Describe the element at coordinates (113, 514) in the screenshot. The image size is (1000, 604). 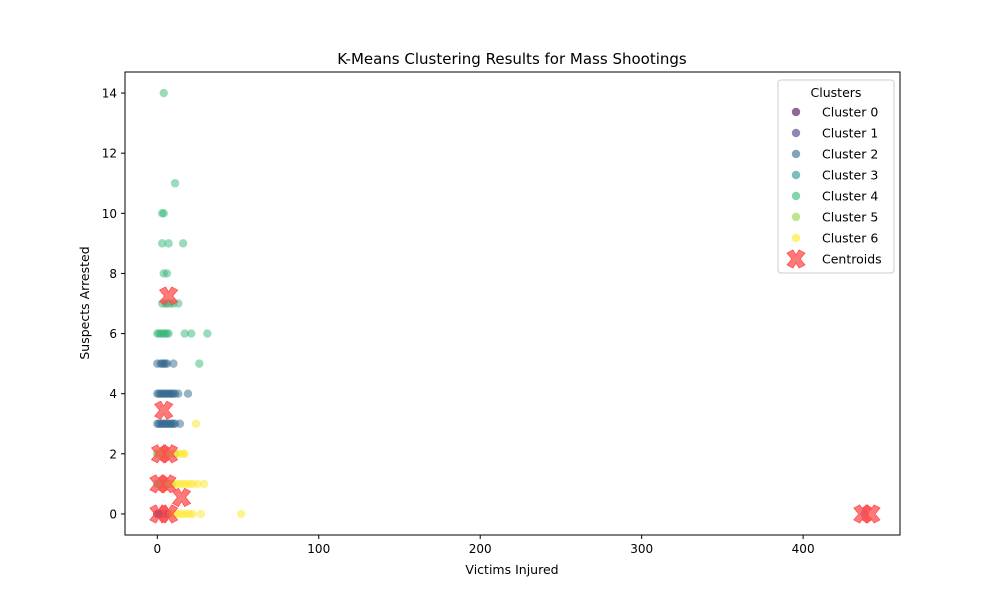
I see `y-tick-label: 0` at that location.